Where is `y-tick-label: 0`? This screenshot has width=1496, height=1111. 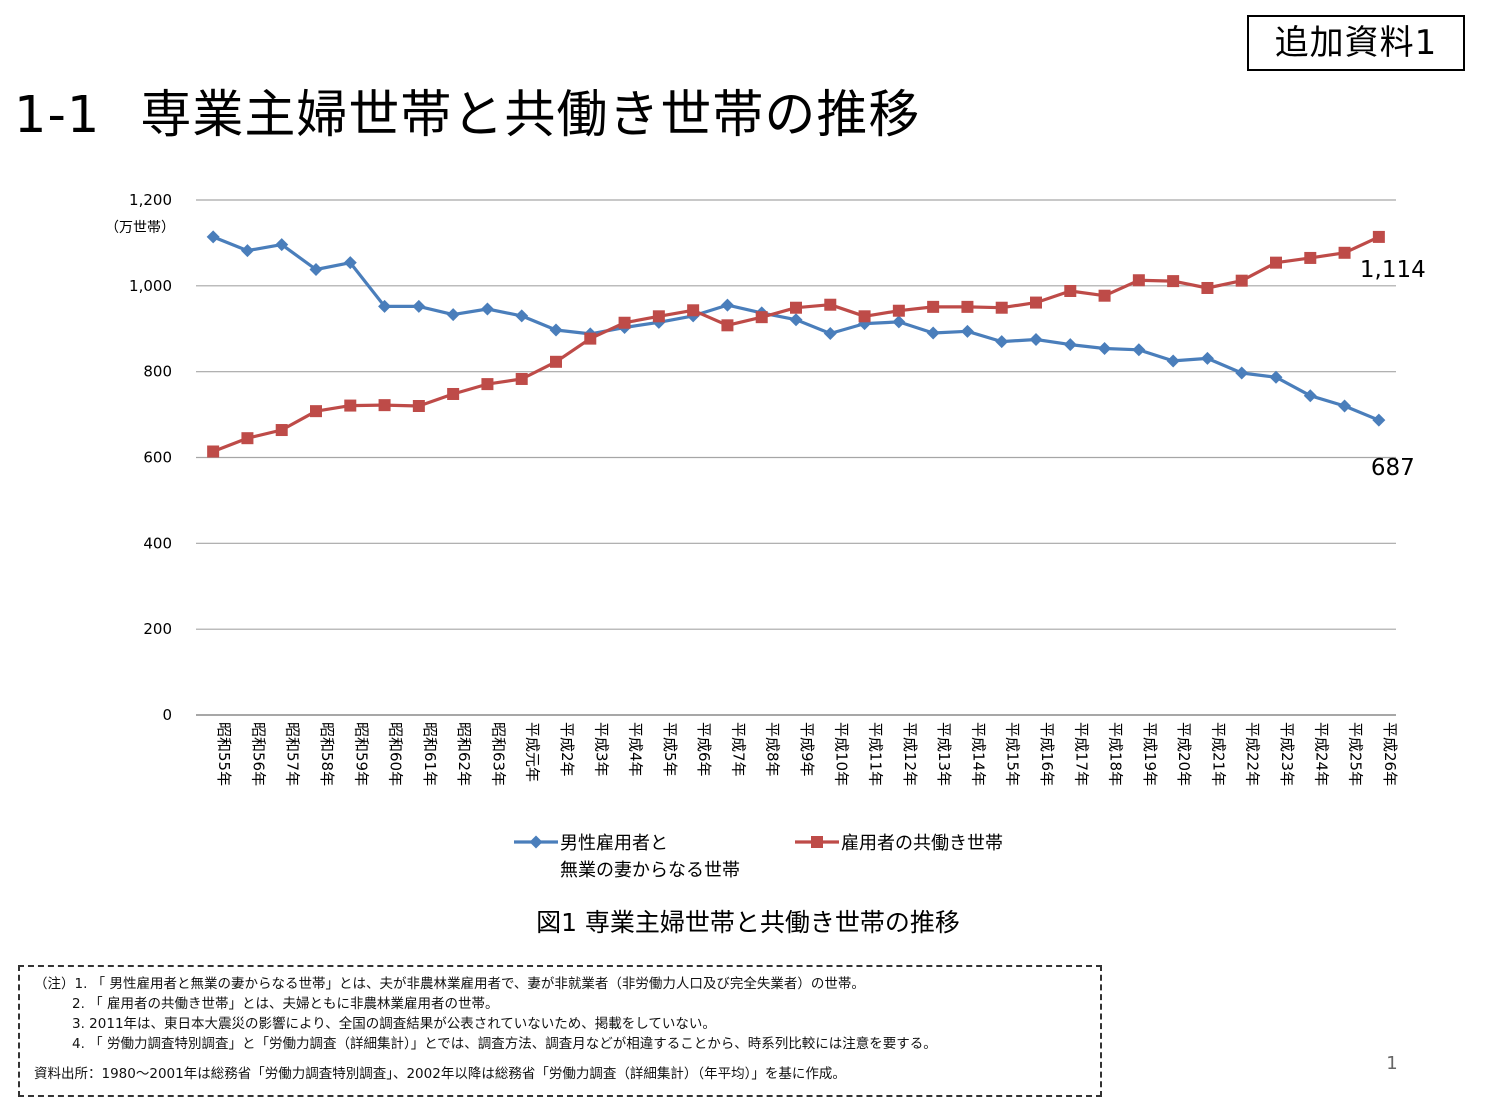 y-tick-label: 0 is located at coordinates (167, 715).